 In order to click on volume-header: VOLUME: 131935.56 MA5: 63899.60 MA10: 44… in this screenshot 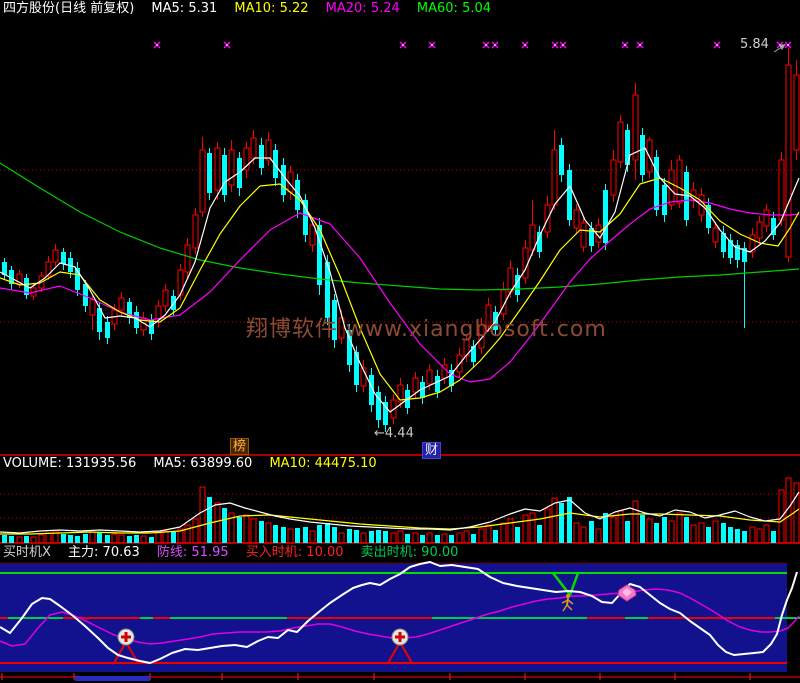, I will do `click(196, 463)`.